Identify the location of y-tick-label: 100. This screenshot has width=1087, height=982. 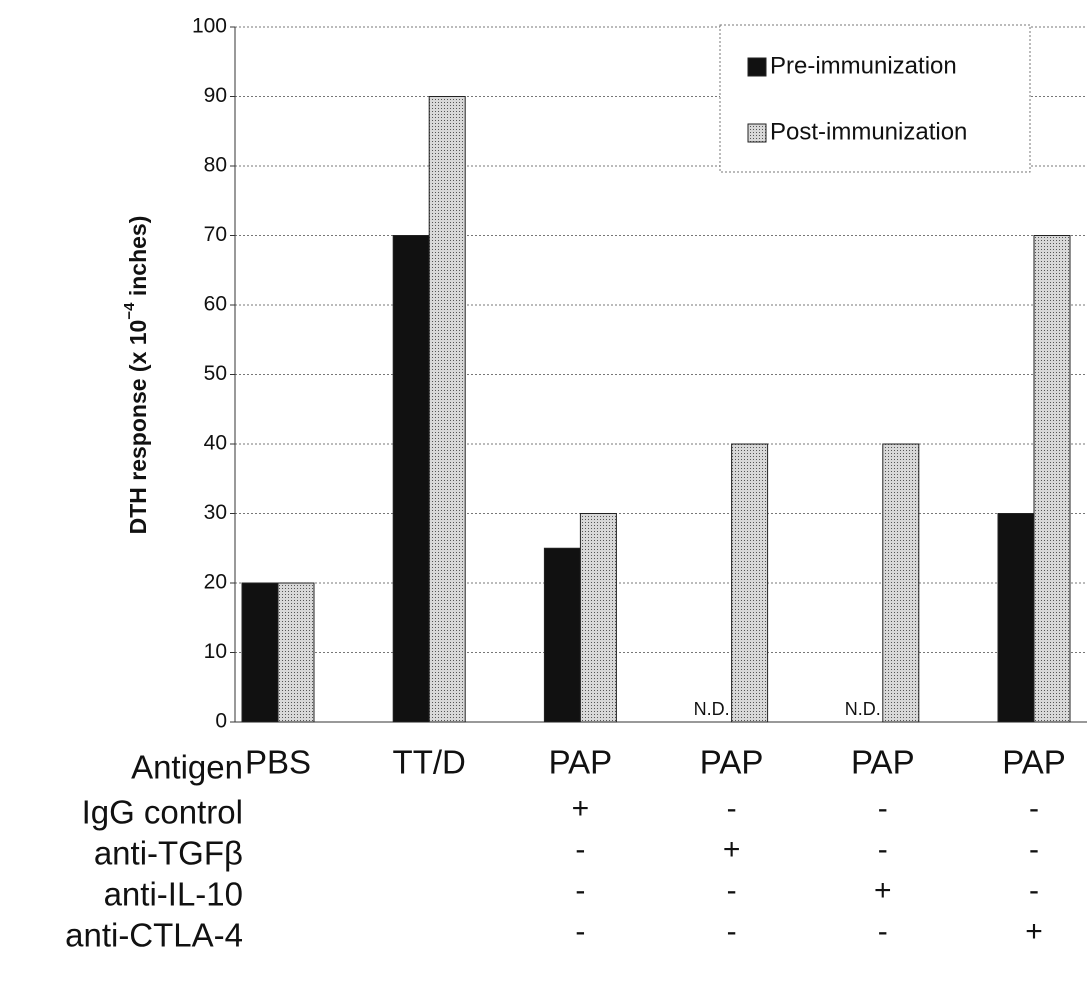
(209, 26).